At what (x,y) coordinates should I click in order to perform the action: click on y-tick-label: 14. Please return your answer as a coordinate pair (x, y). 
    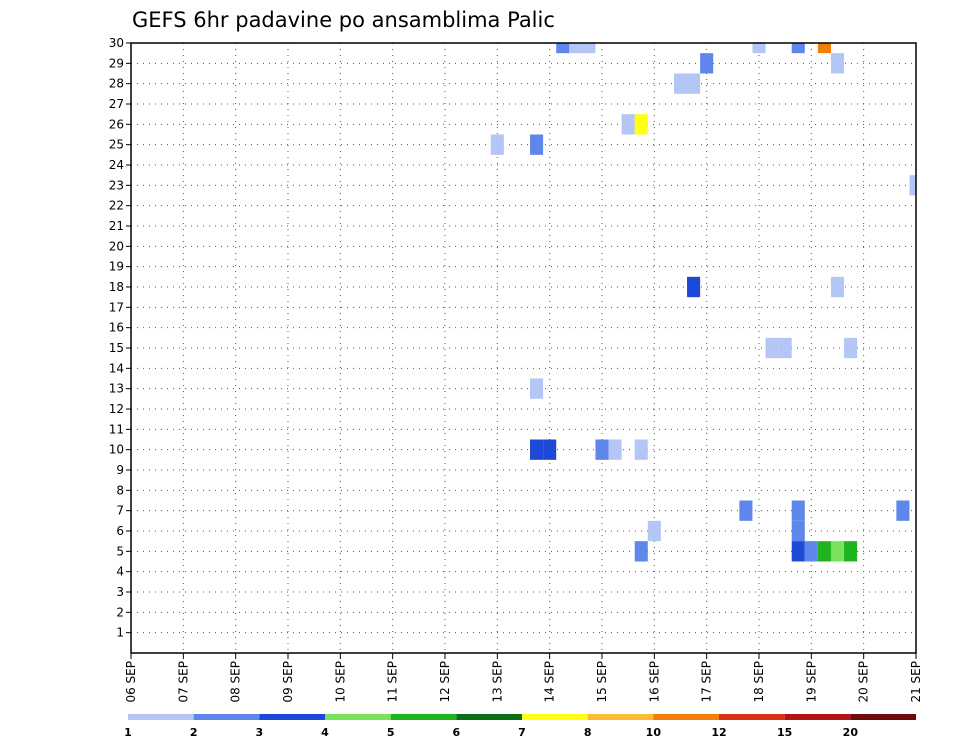
    Looking at the image, I should click on (116, 368).